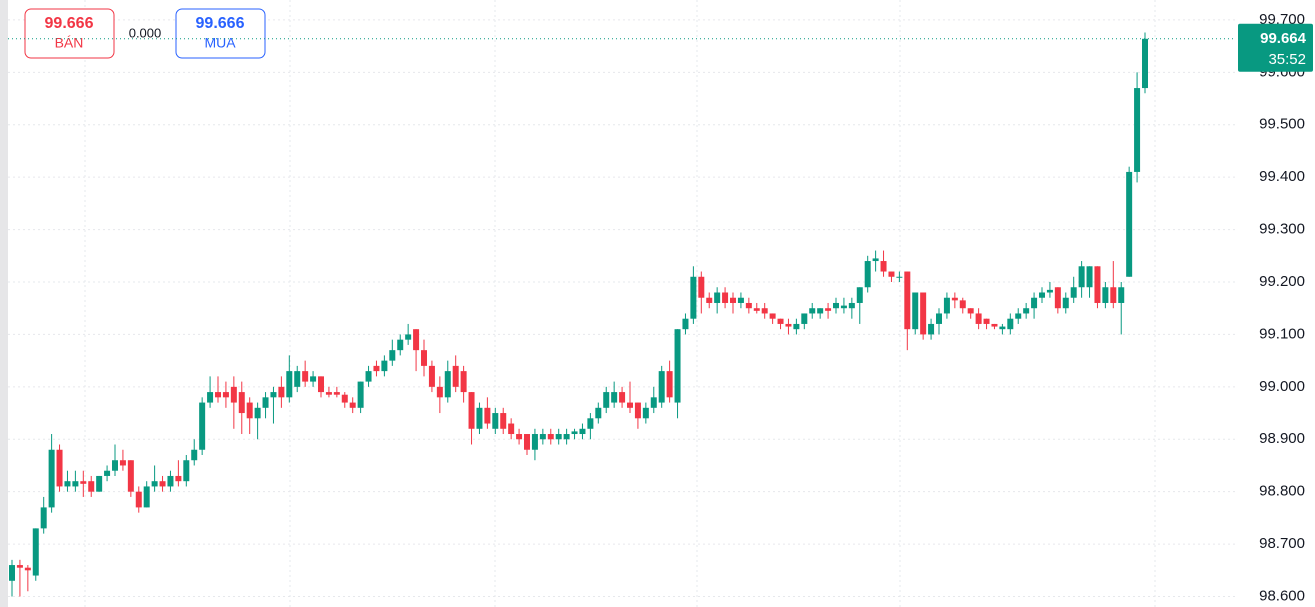  I want to click on buy-price: 99.666, so click(220, 23).